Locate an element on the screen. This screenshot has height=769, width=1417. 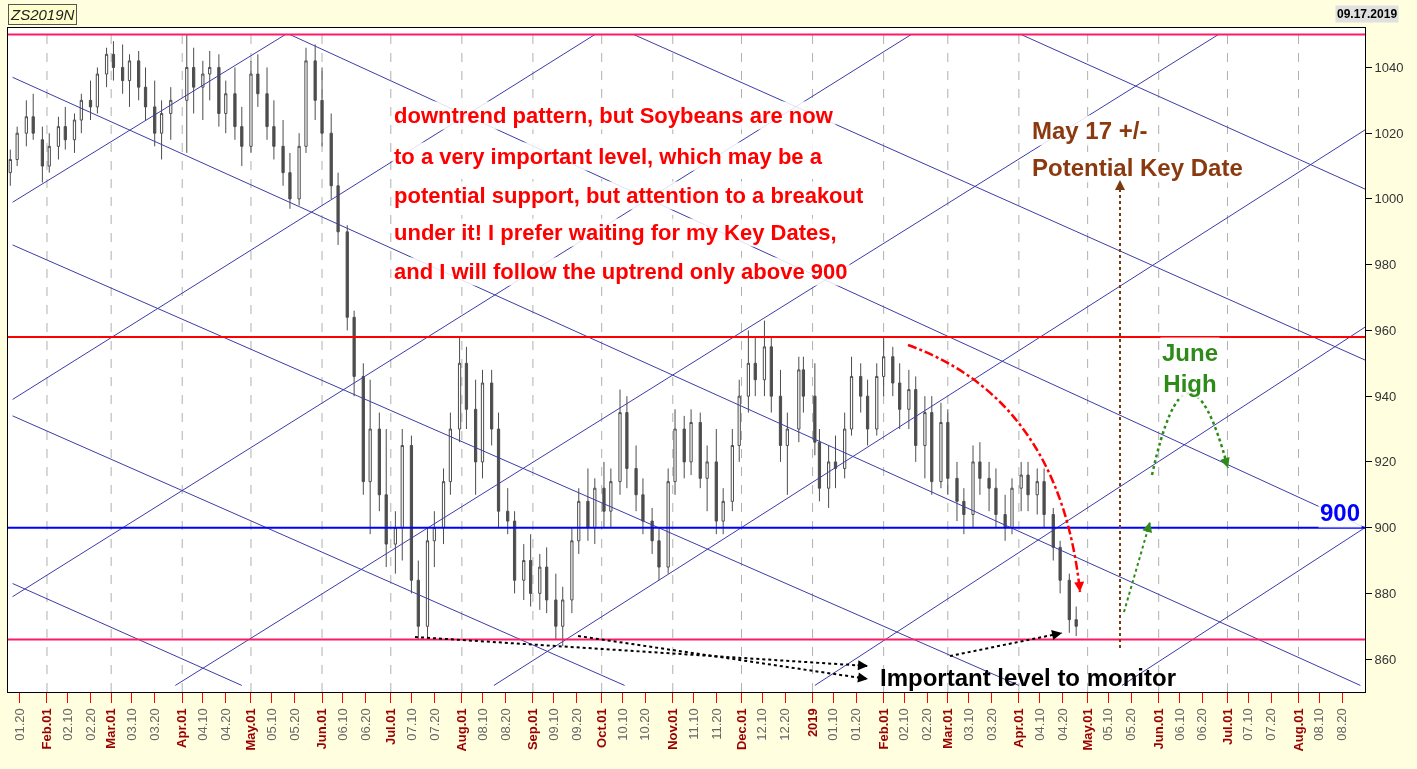
x-tick-label: 01.10 is located at coordinates (833, 724).